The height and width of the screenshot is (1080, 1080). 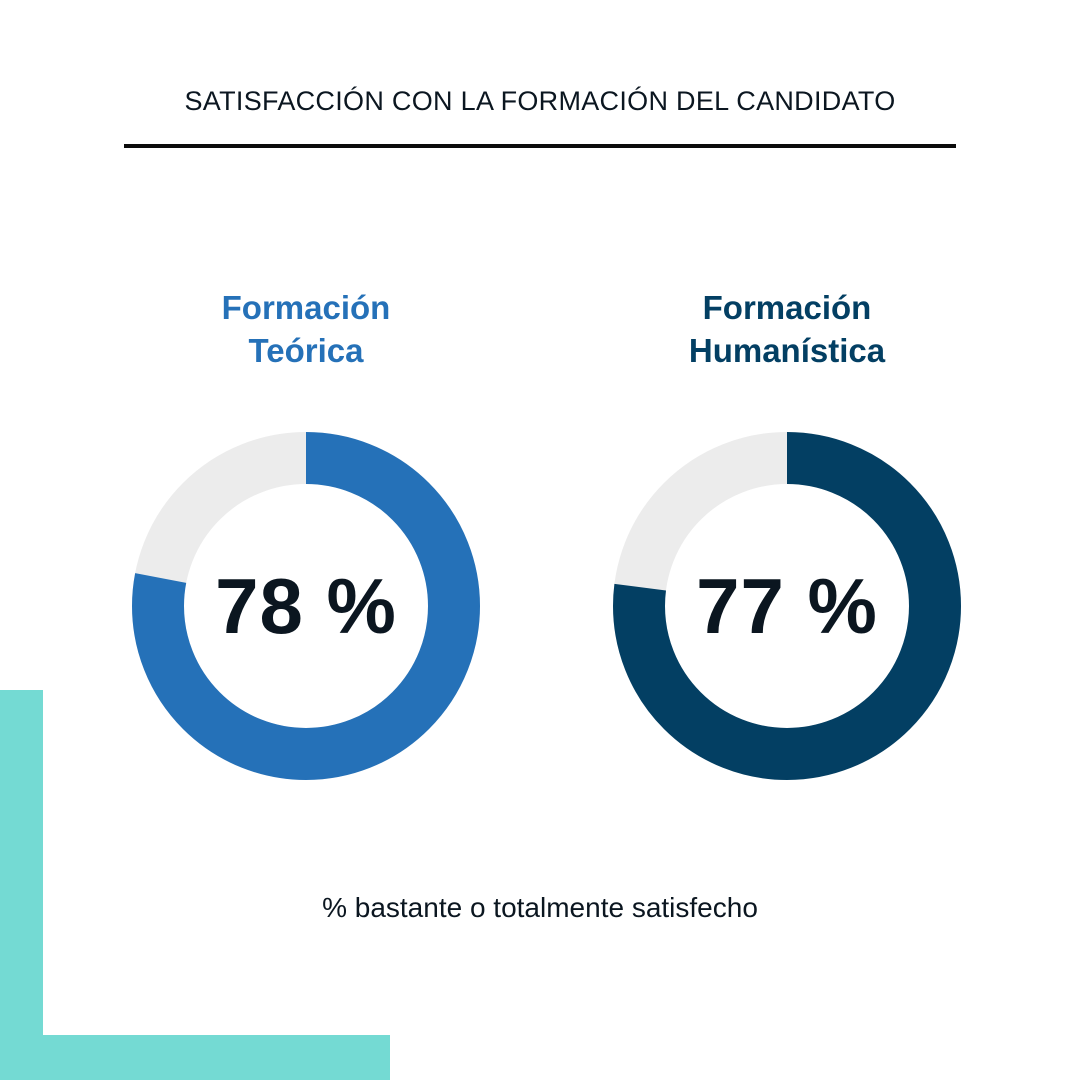 I want to click on chart-label-line2: Teórica, so click(x=306, y=350).